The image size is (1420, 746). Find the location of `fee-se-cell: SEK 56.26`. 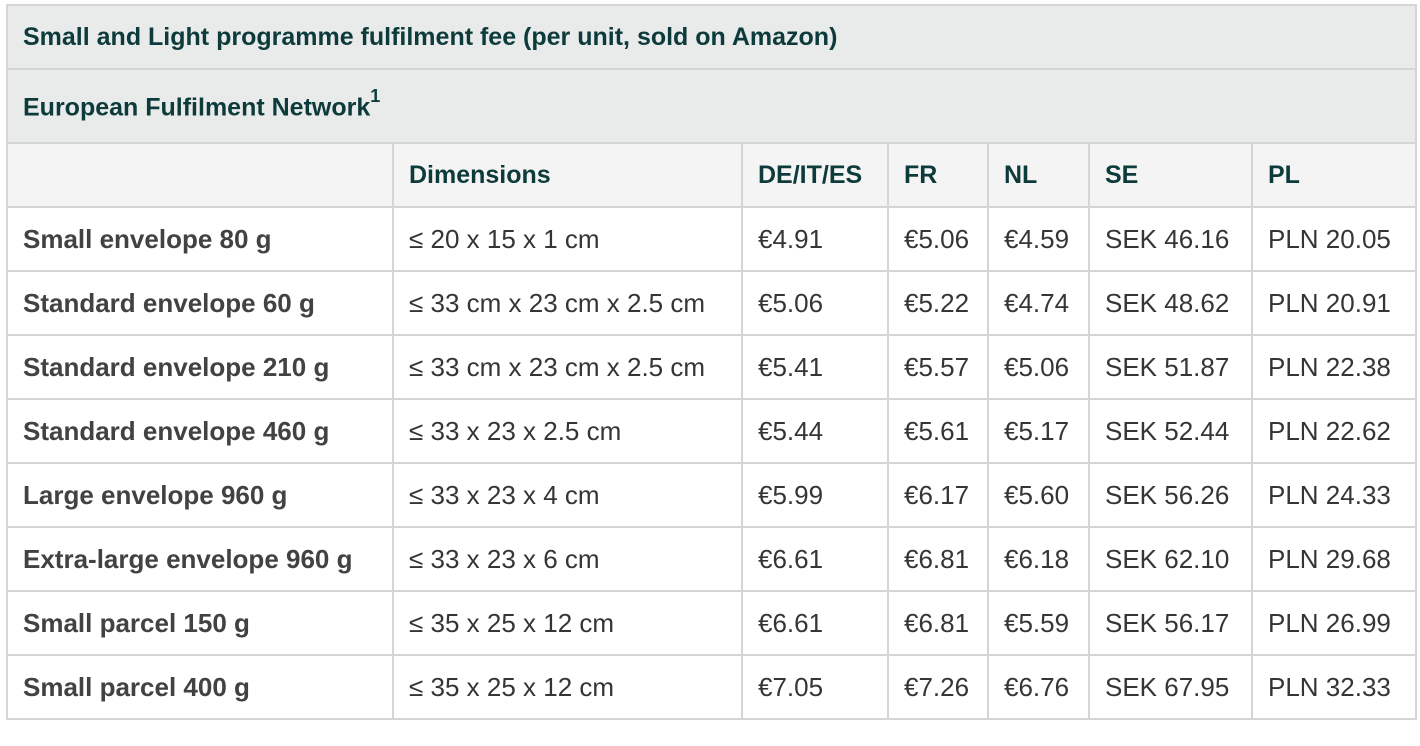

fee-se-cell: SEK 56.26 is located at coordinates (1170, 495).